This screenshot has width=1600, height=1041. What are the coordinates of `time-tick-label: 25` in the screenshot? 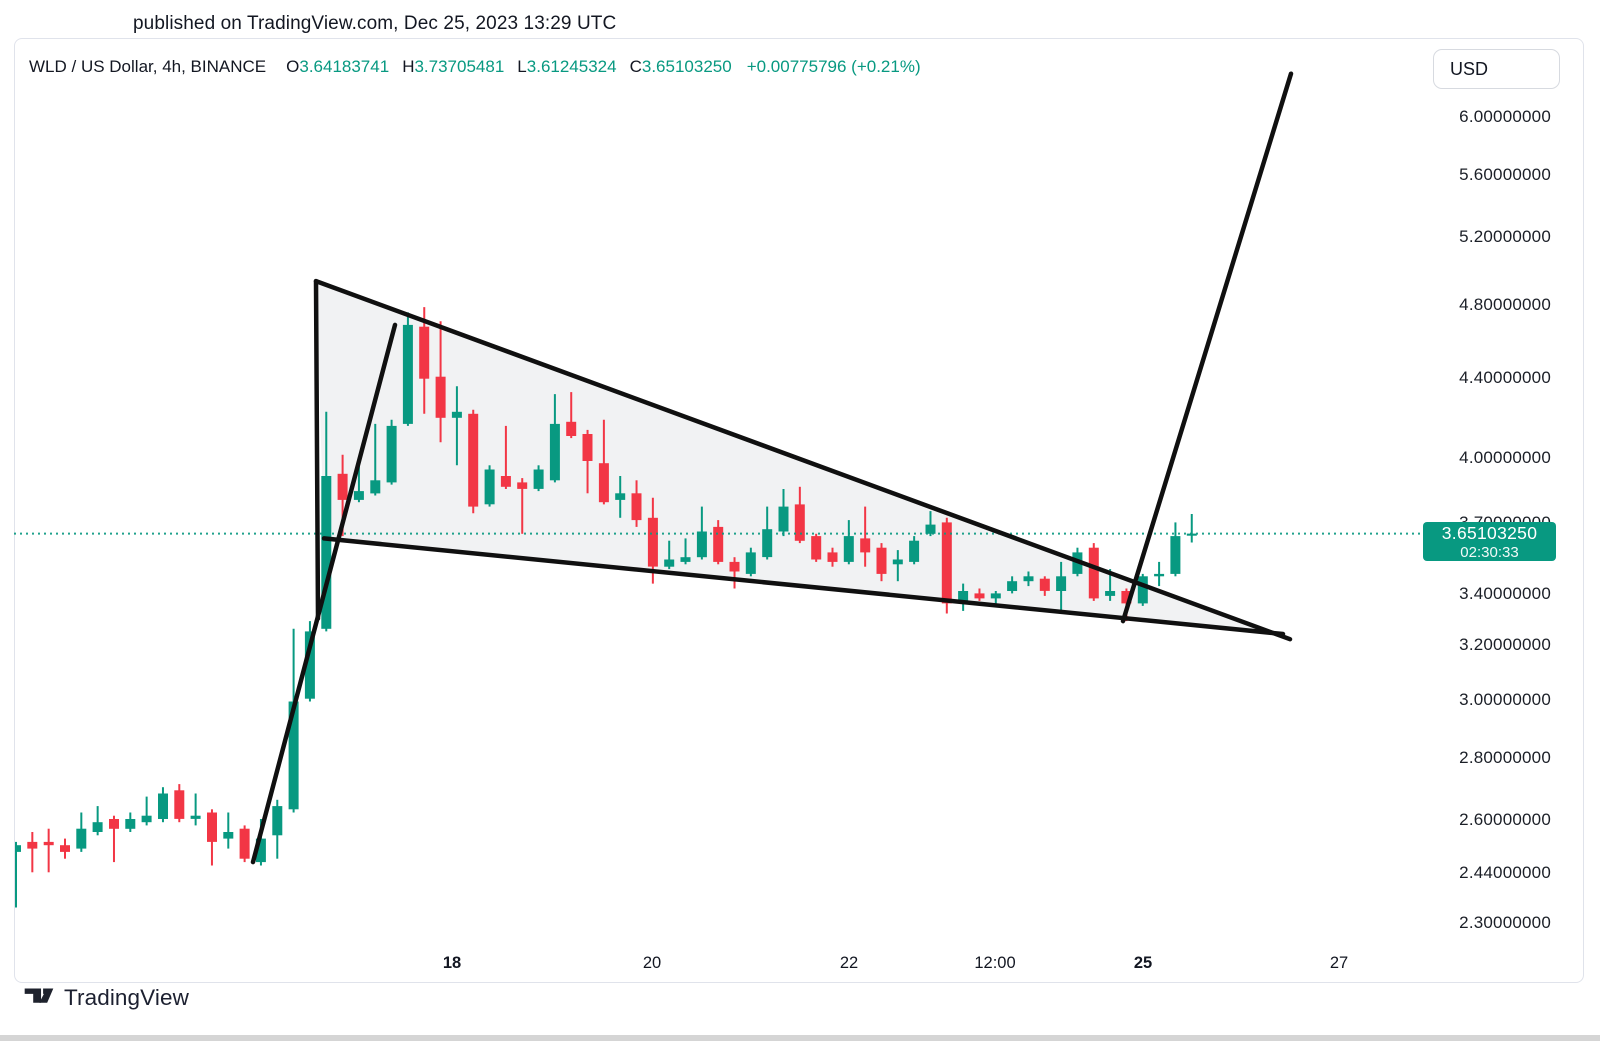 It's located at (1143, 963).